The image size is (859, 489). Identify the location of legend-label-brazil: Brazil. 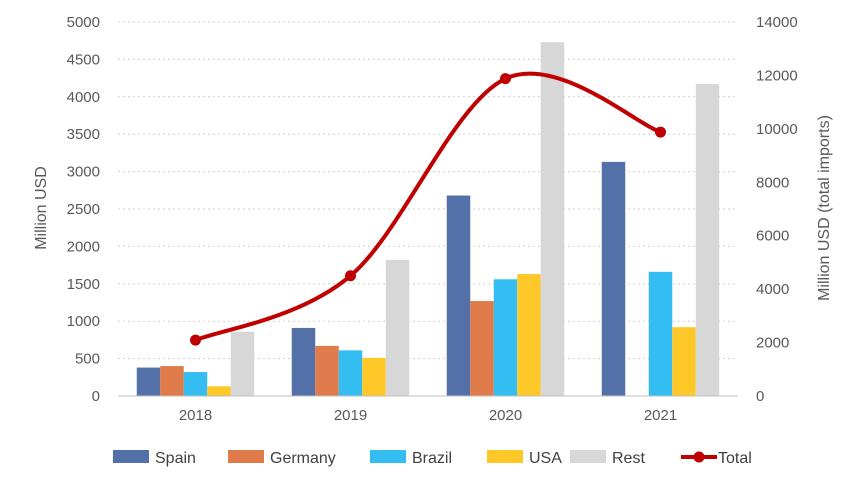
(432, 458).